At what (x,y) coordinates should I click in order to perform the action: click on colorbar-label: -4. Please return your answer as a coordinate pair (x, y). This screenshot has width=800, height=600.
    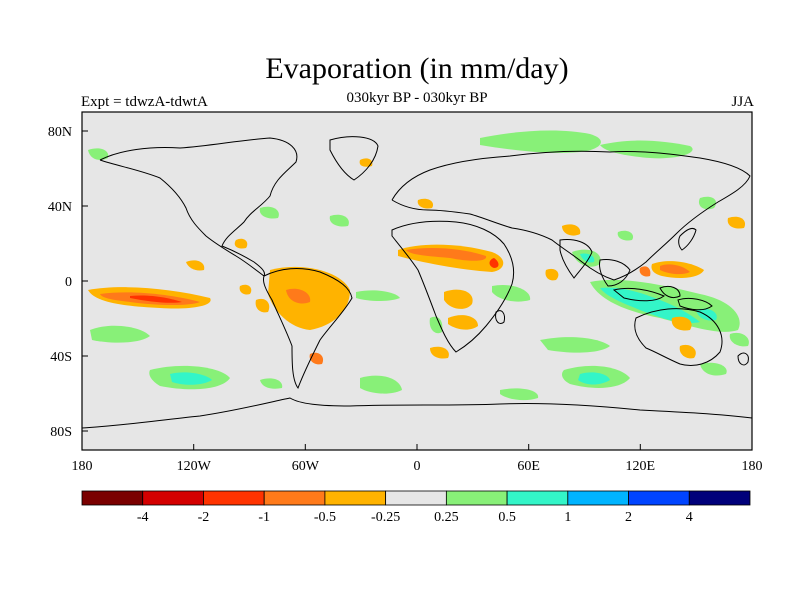
    Looking at the image, I should click on (143, 517).